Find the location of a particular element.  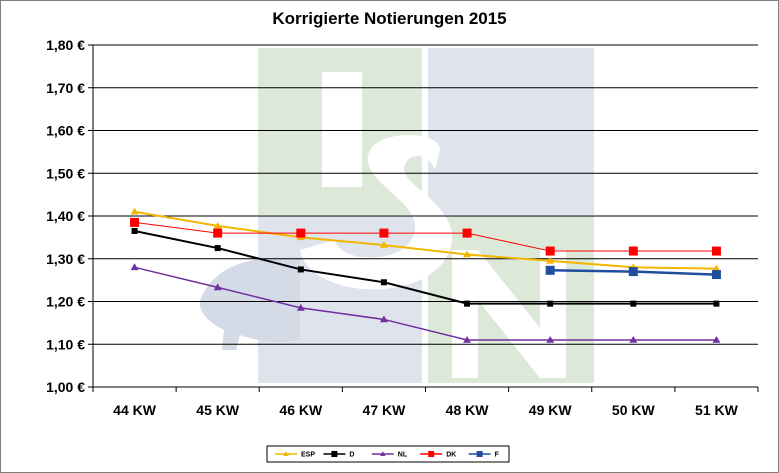

y-tick-label: 1,00 € is located at coordinates (65, 387).